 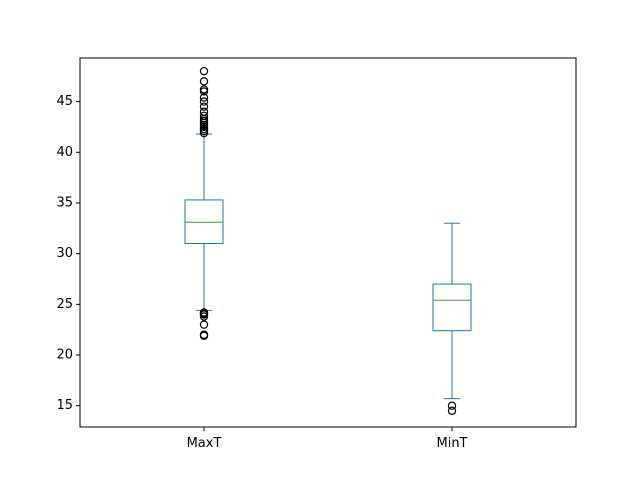 What do you see at coordinates (204, 443) in the screenshot?
I see `x-tick-label: MaxT` at bounding box center [204, 443].